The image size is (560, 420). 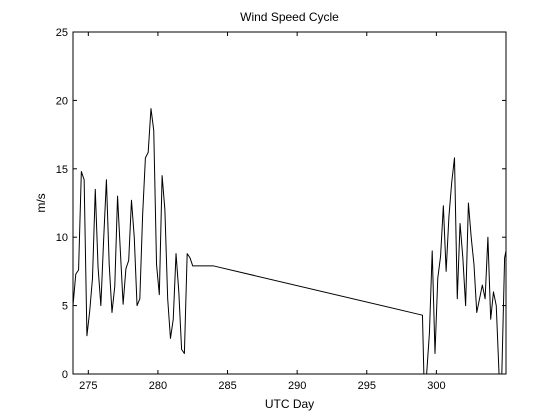 What do you see at coordinates (65, 307) in the screenshot?
I see `y-tick-label: 5` at bounding box center [65, 307].